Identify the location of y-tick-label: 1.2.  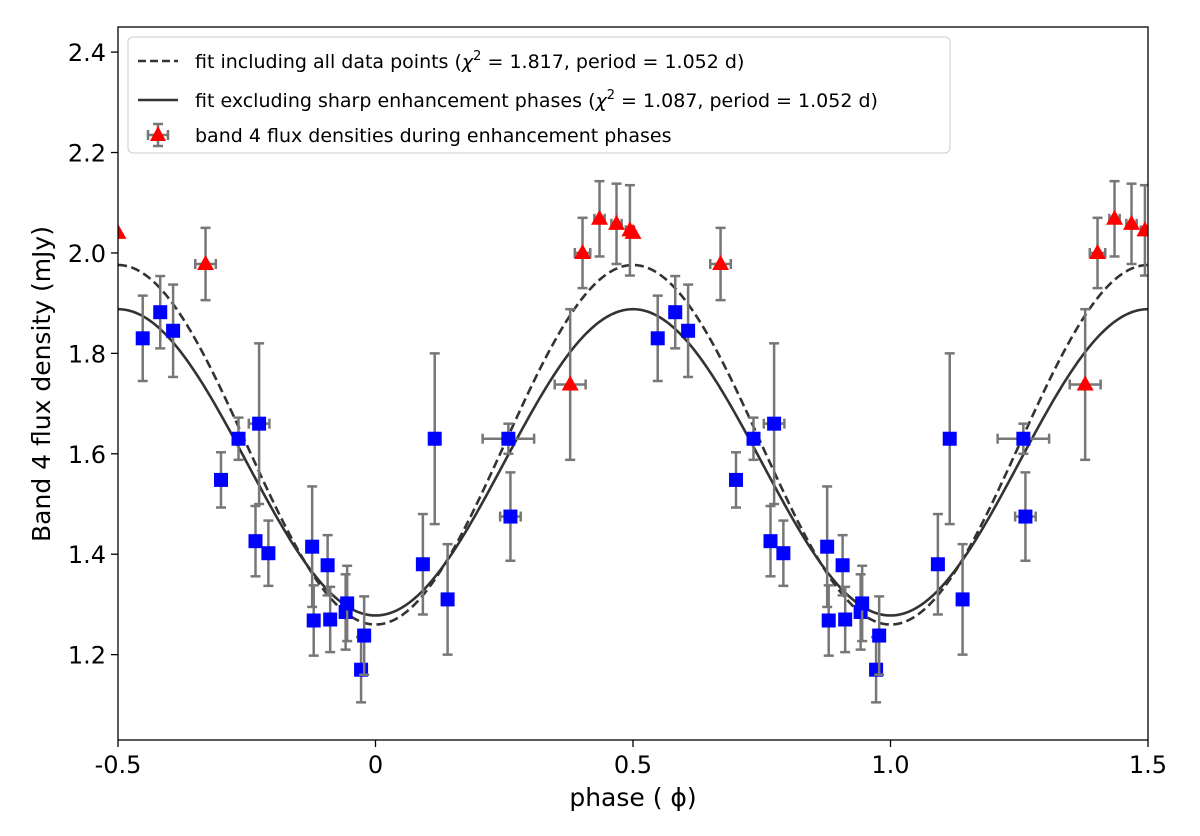
(87, 656).